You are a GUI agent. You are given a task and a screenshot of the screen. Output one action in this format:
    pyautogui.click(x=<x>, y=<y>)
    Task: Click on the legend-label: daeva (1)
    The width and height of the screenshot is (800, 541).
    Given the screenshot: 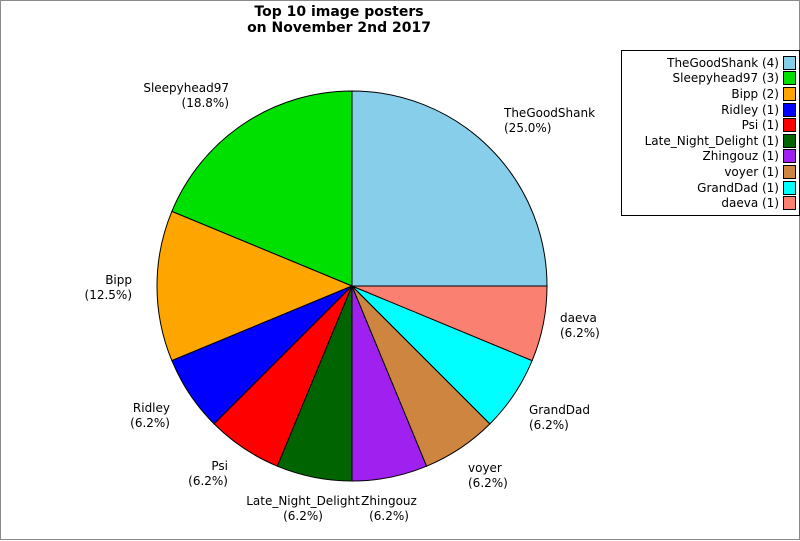 What is the action you would take?
    pyautogui.click(x=750, y=203)
    